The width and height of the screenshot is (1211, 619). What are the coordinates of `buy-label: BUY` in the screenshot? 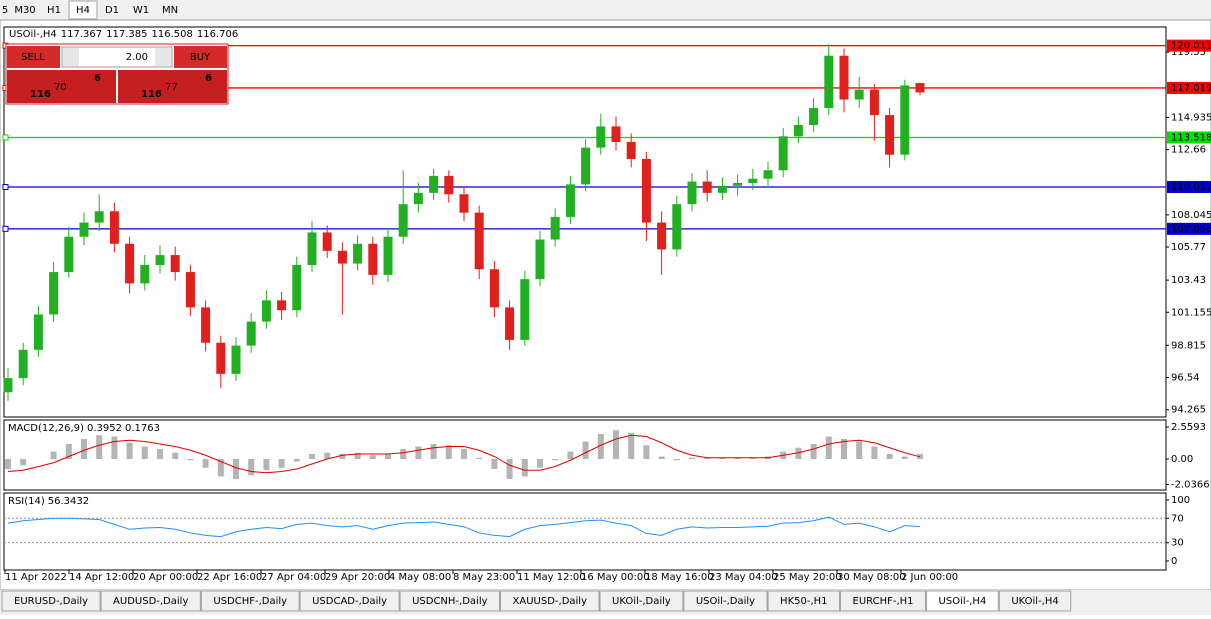 It's located at (200, 57).